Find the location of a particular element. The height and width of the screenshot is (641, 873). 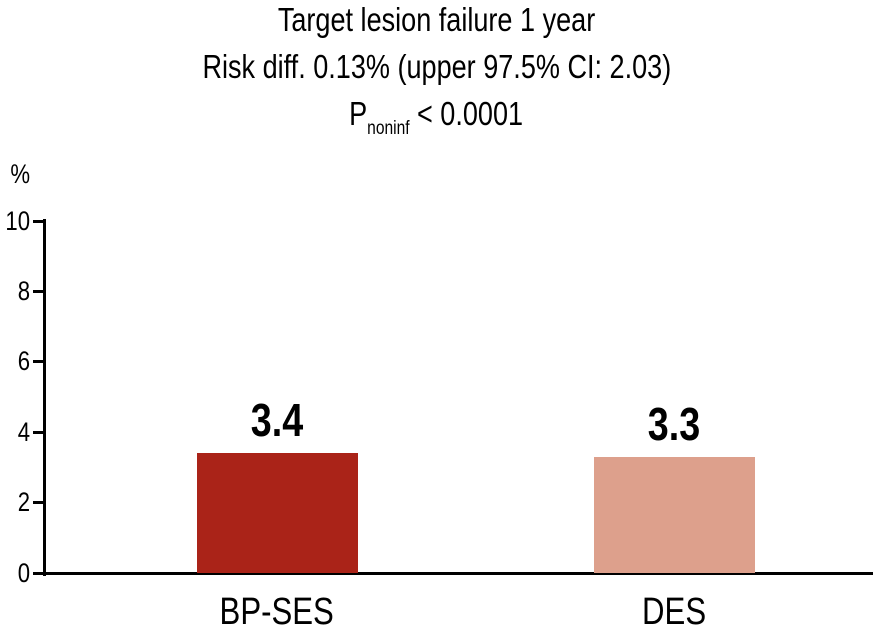

x-axis-line is located at coordinates (458, 573).